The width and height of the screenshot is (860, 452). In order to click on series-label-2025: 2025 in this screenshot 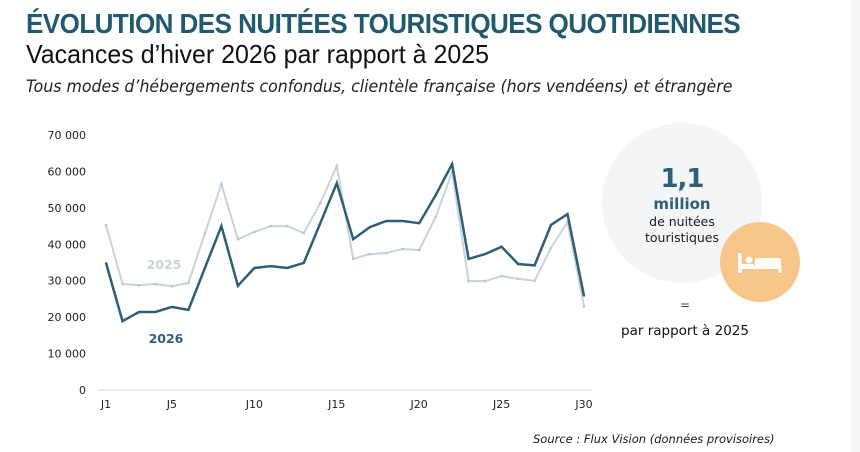, I will do `click(164, 264)`.